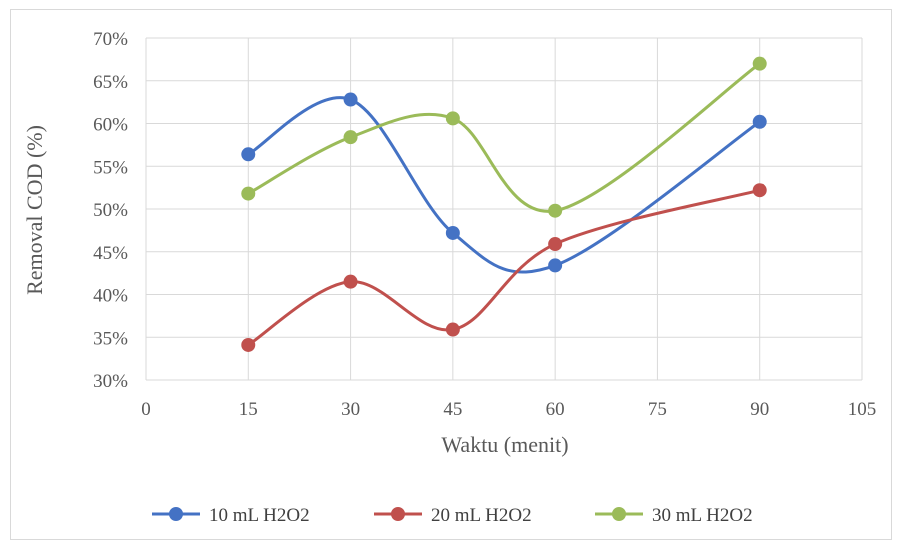 The image size is (900, 543). I want to click on x-tick-label: 0, so click(146, 409).